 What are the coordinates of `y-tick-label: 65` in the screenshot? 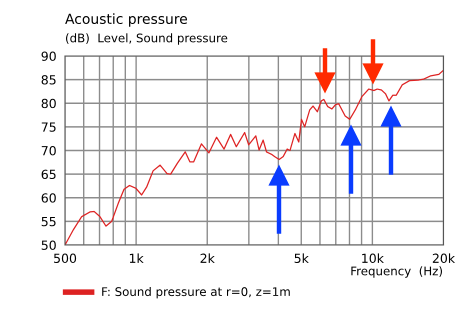 It's located at (49, 175).